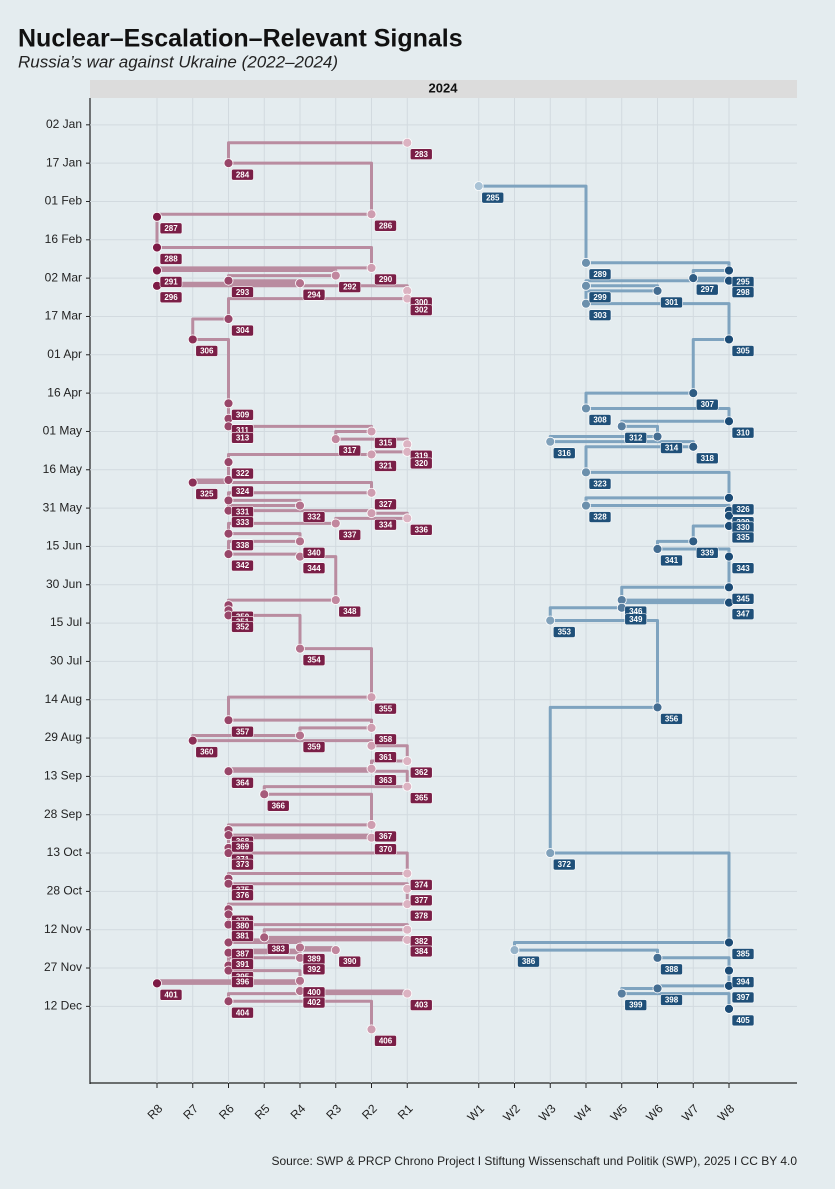  I want to click on signal-label: 383, so click(279, 948).